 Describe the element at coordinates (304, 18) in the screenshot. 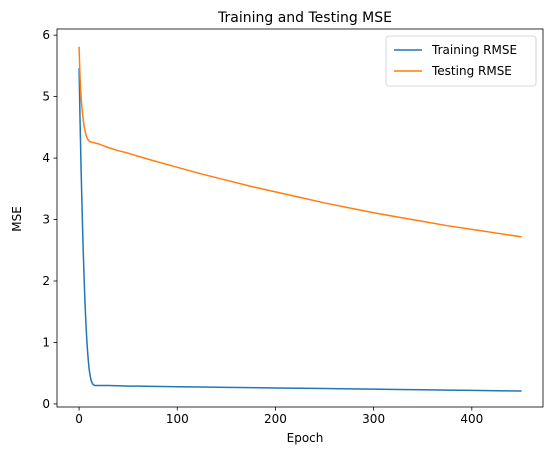

I see `chart-title: Training and Testing MSE` at that location.